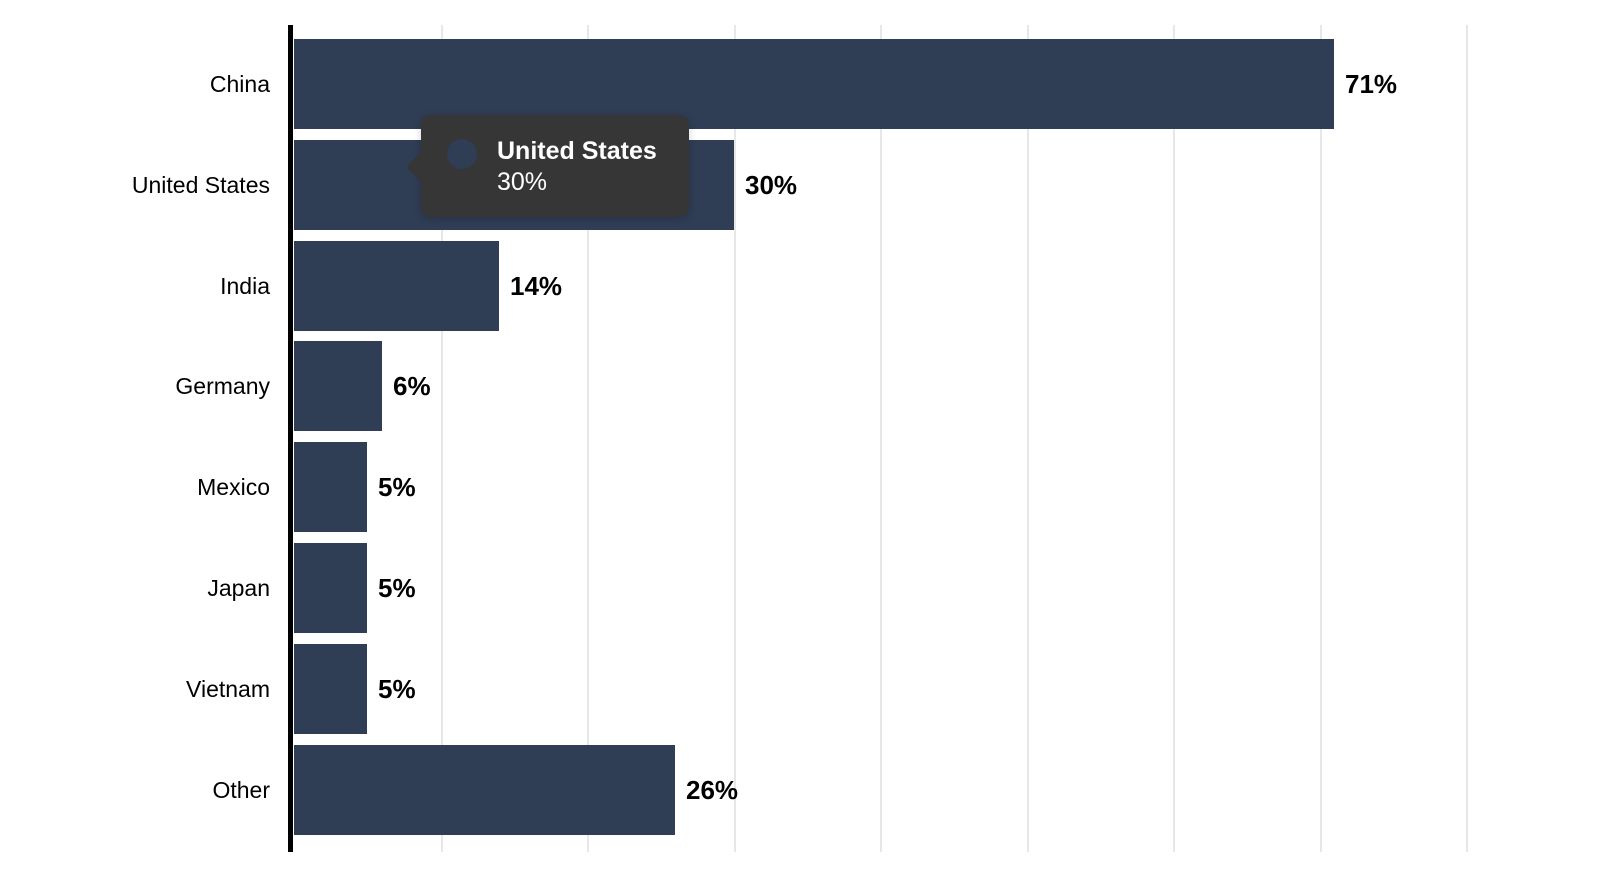 The image size is (1606, 892). I want to click on category-label-japan: Japan, so click(238, 588).